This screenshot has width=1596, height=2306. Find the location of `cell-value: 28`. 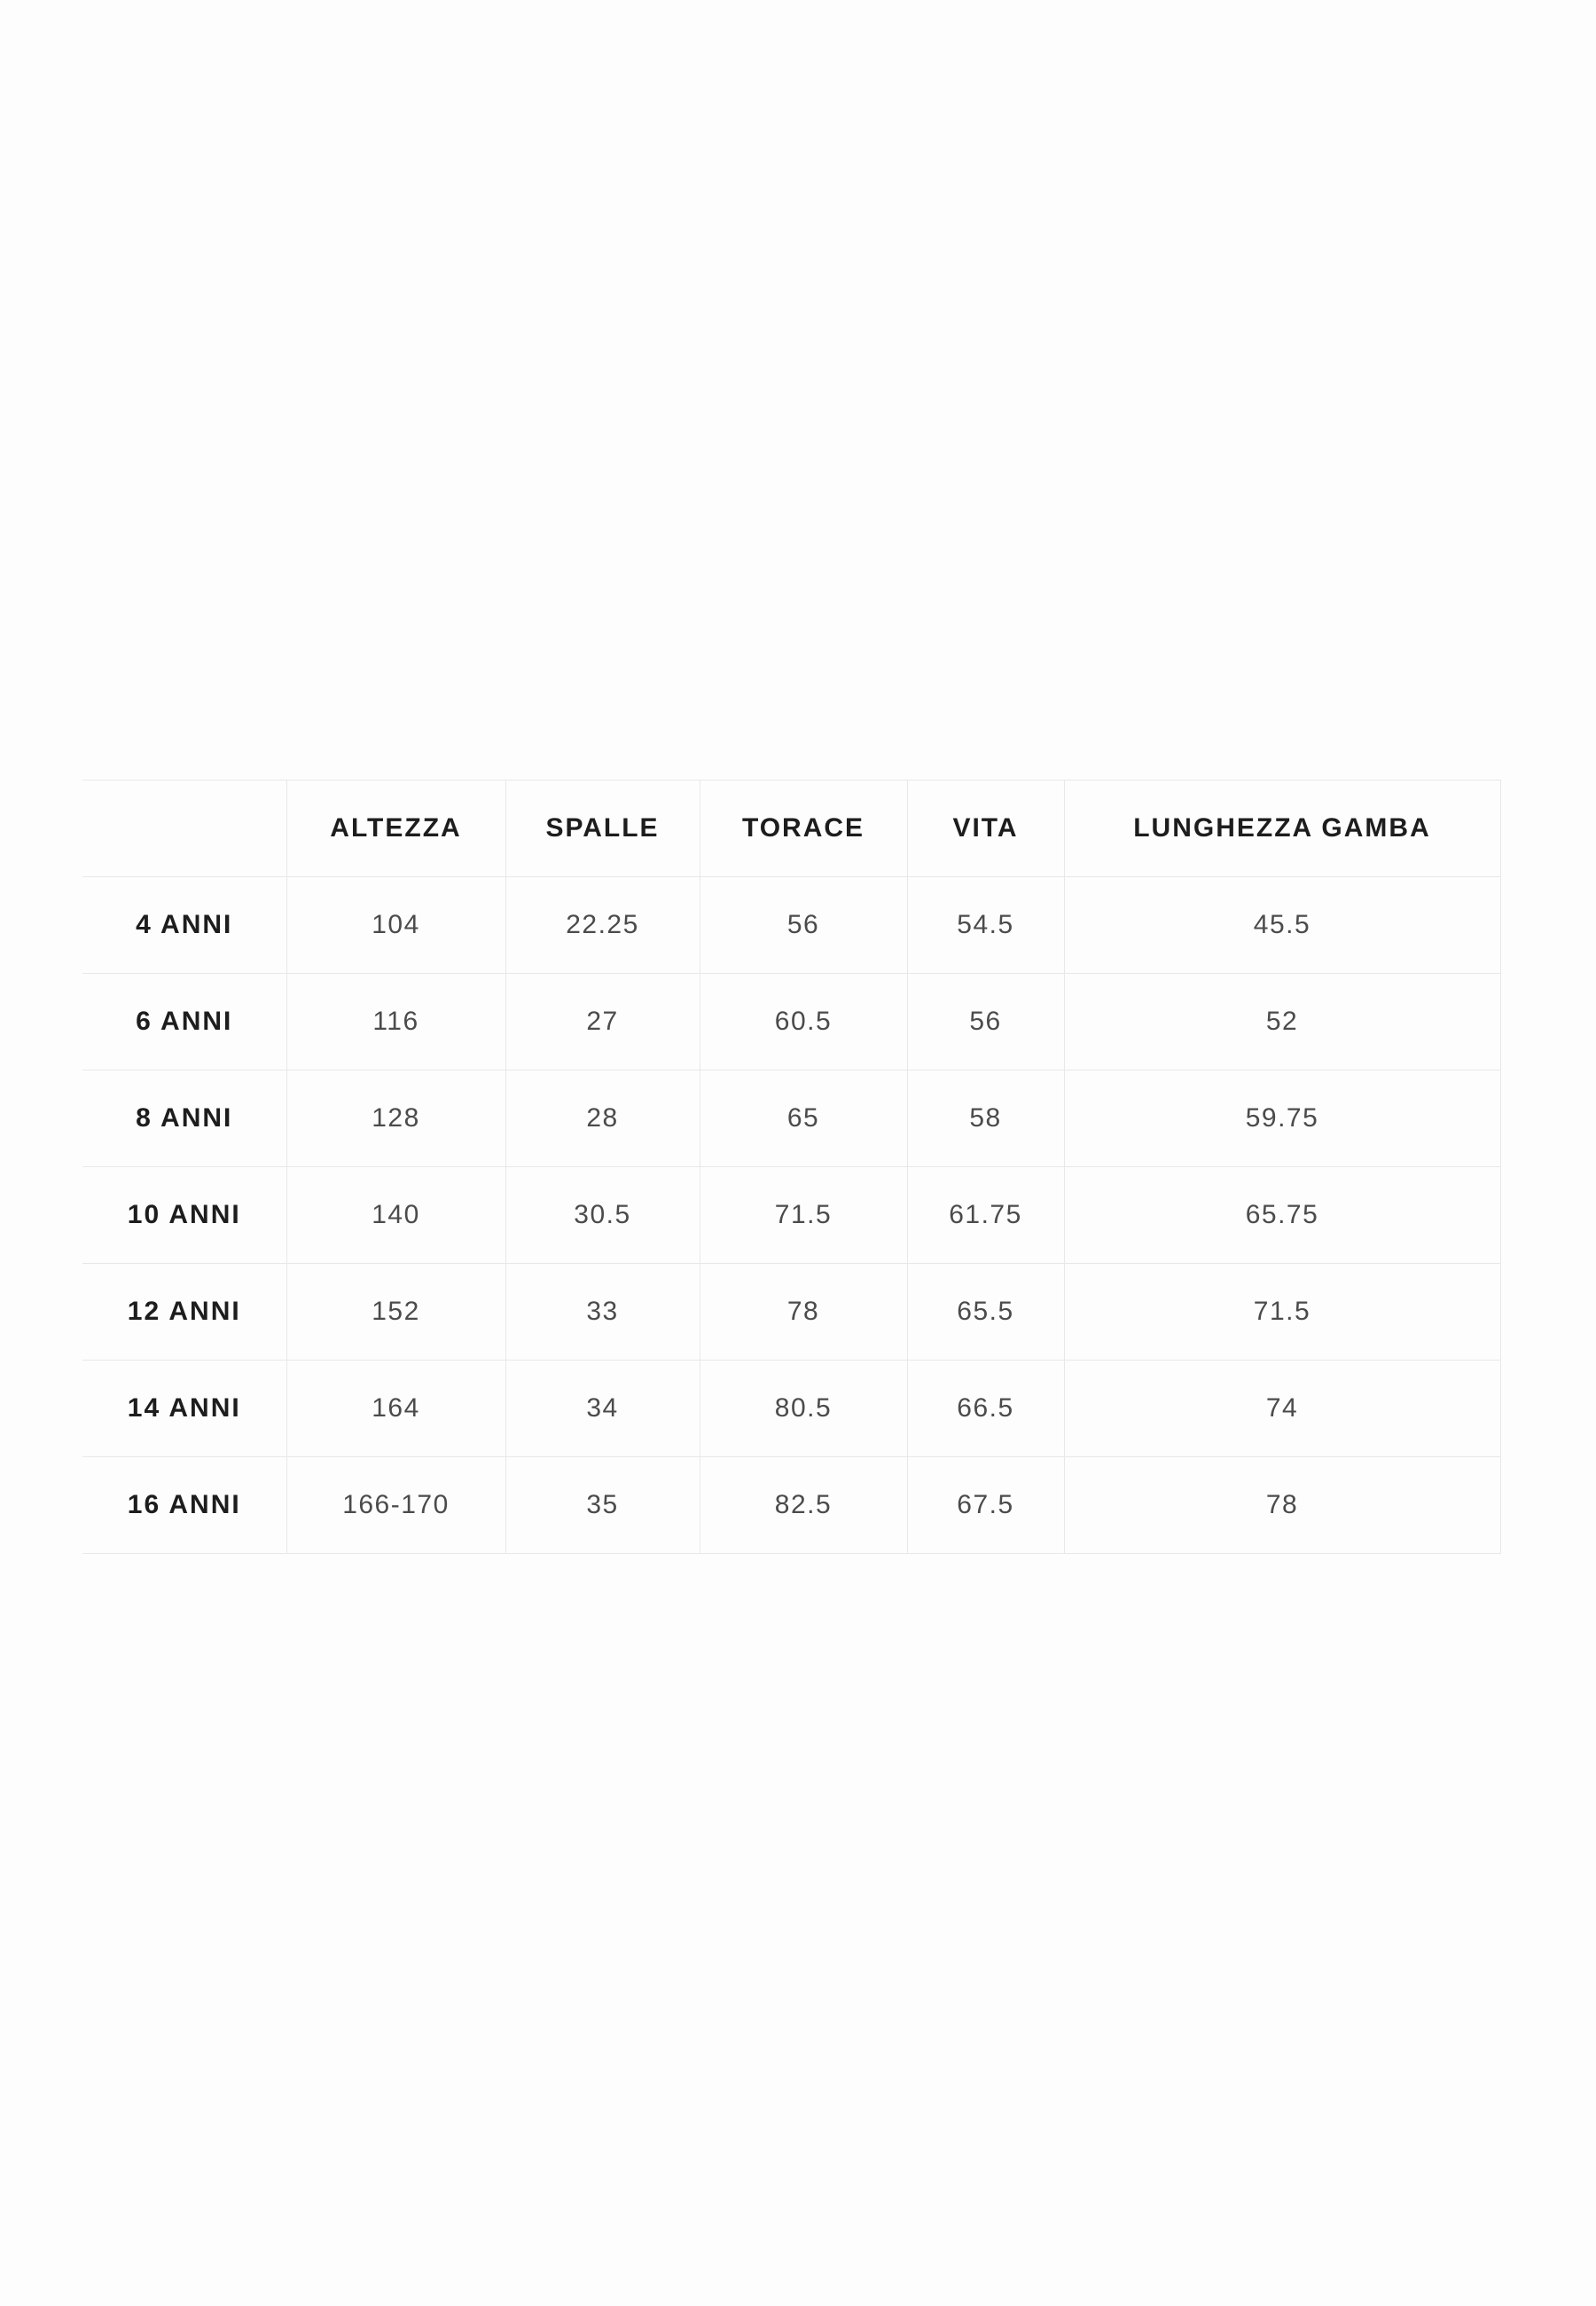

cell-value: 28 is located at coordinates (603, 1118).